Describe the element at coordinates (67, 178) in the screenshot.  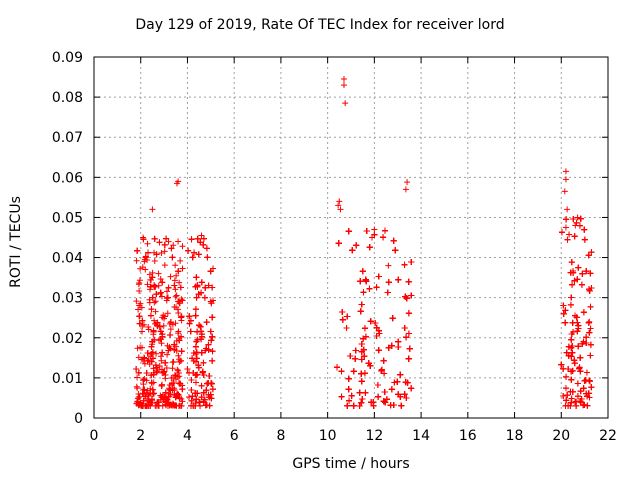
I see `y-tick-label: 0.06` at that location.